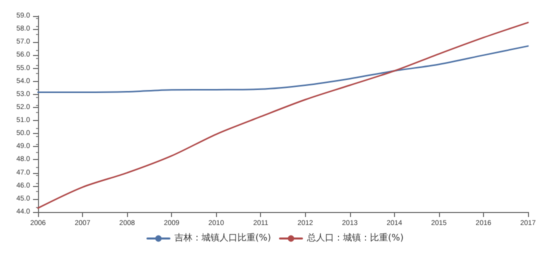 This screenshot has width=550, height=260. Describe the element at coordinates (223, 238) in the screenshot. I see `legend-label: 吉林：城镇人口比重(%)` at that location.